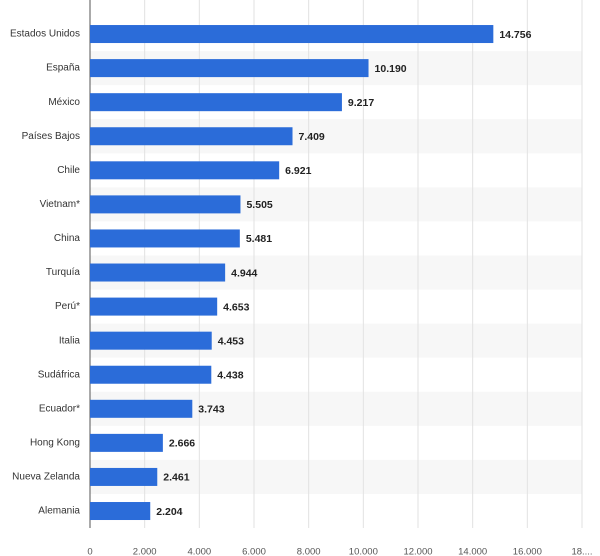 The height and width of the screenshot is (556, 600). What do you see at coordinates (472, 551) in the screenshot?
I see `x-tick-label: 14.000` at bounding box center [472, 551].